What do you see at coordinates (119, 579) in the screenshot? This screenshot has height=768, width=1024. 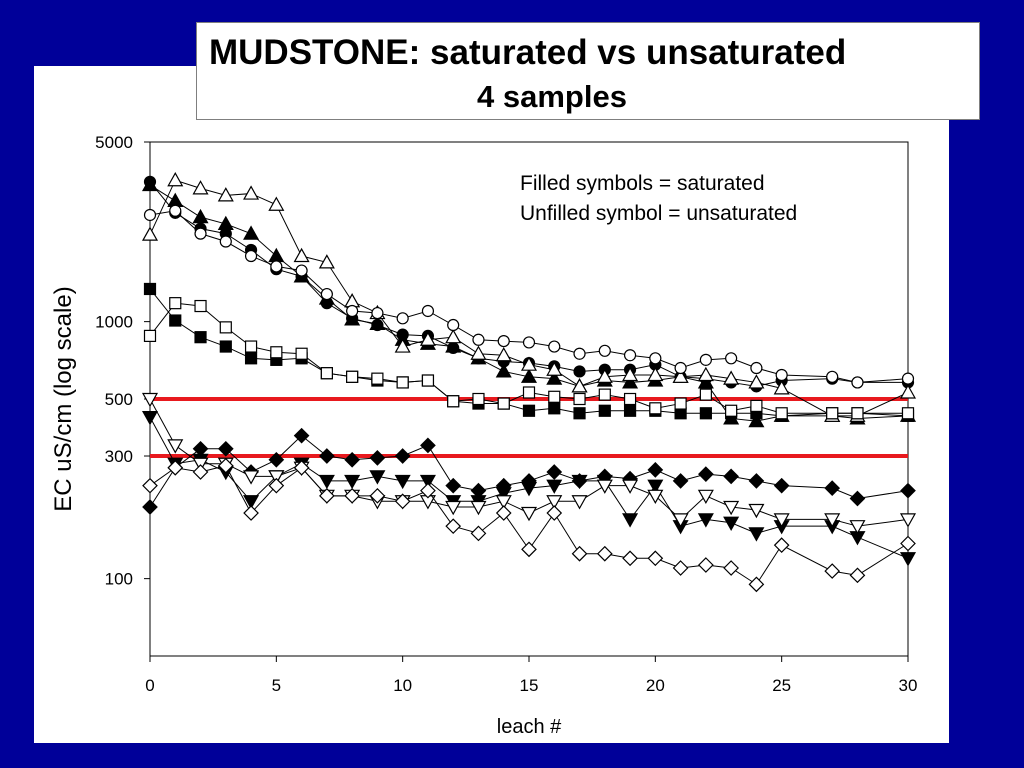 I see `y-tick-label: 100` at bounding box center [119, 579].